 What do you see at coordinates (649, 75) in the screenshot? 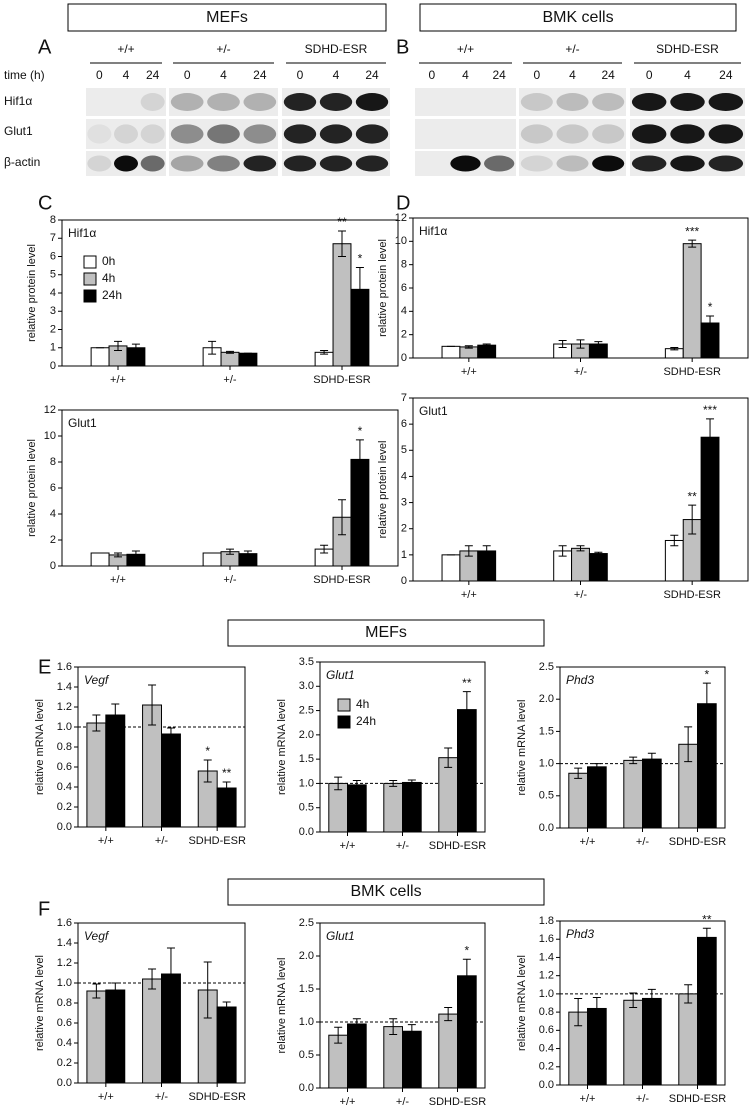
I see `time-tick: 0` at bounding box center [649, 75].